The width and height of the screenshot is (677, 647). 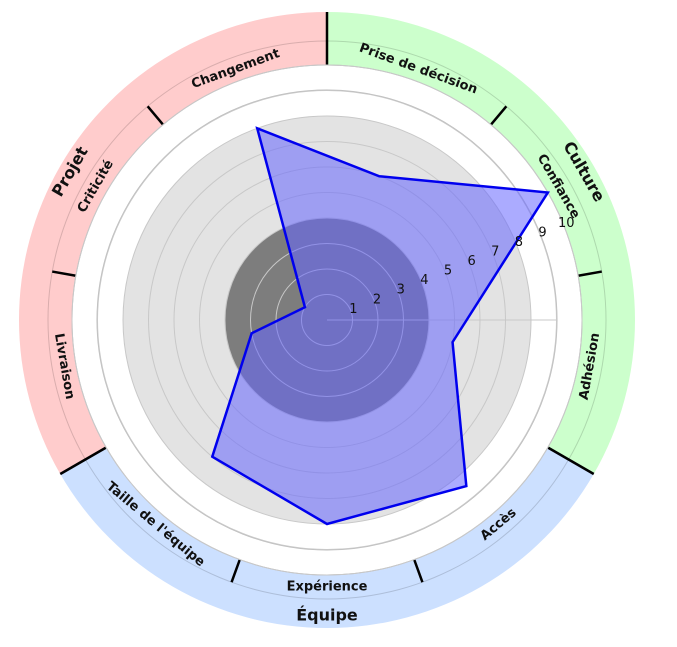 I want to click on tick-label-4: 4, so click(x=424, y=280).